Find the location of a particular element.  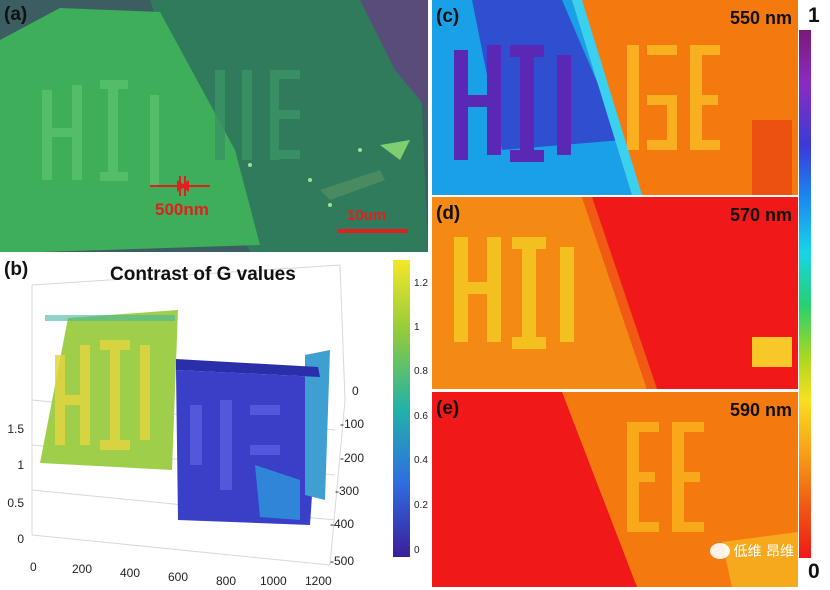

watermark-text: 低维 昂维 is located at coordinates (763, 552).